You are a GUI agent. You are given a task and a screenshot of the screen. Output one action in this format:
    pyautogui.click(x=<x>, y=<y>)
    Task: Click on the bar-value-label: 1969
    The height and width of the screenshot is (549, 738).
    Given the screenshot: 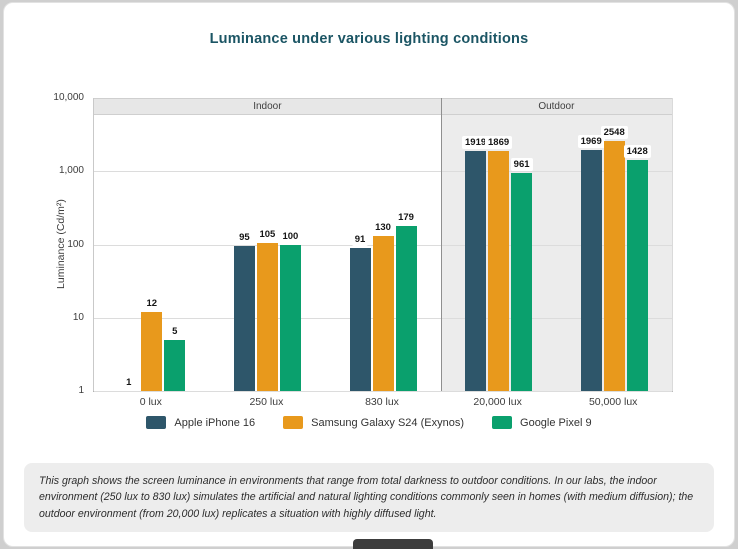 What is the action you would take?
    pyautogui.click(x=591, y=141)
    